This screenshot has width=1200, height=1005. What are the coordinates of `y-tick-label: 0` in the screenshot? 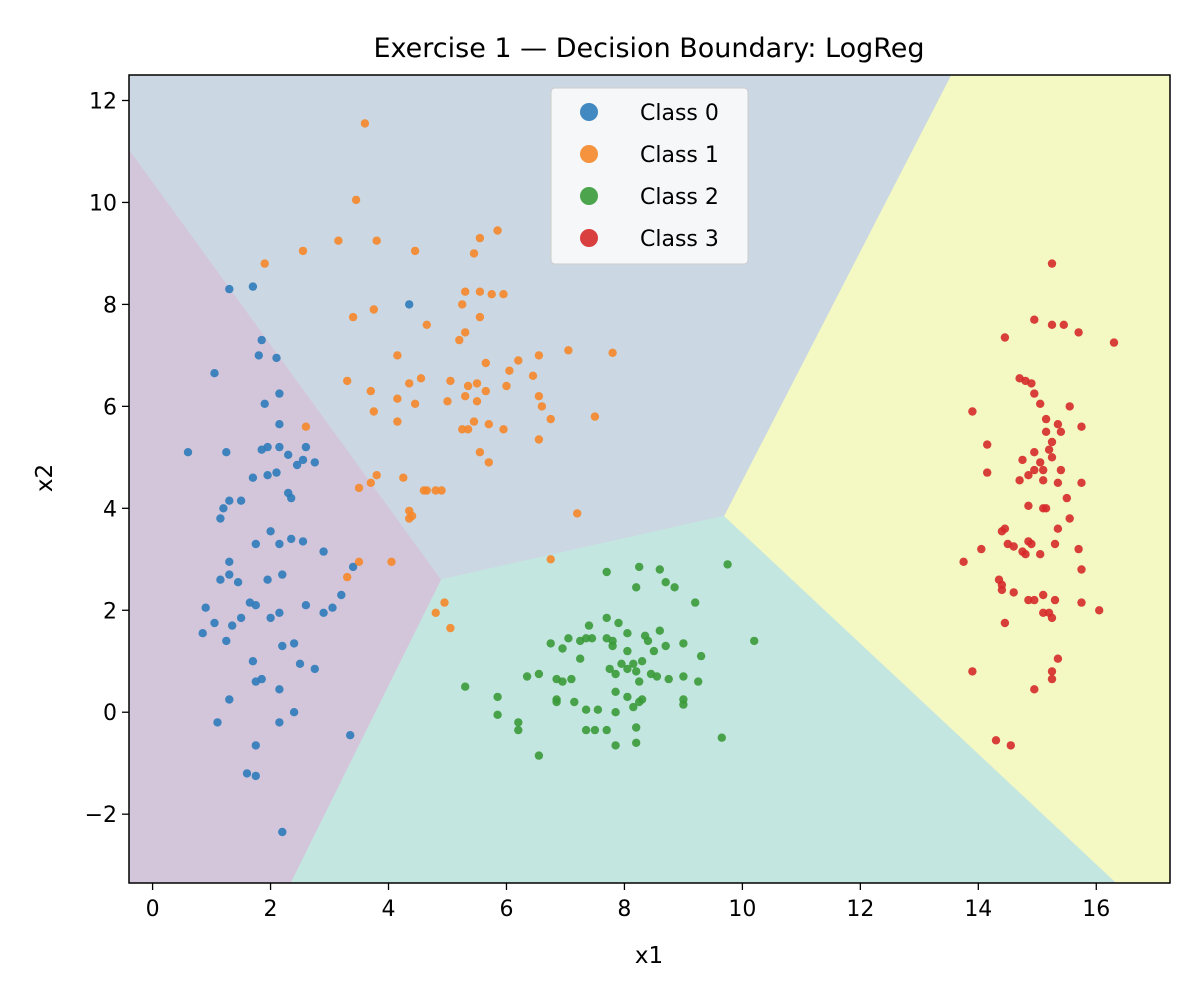 It's located at (110, 713).